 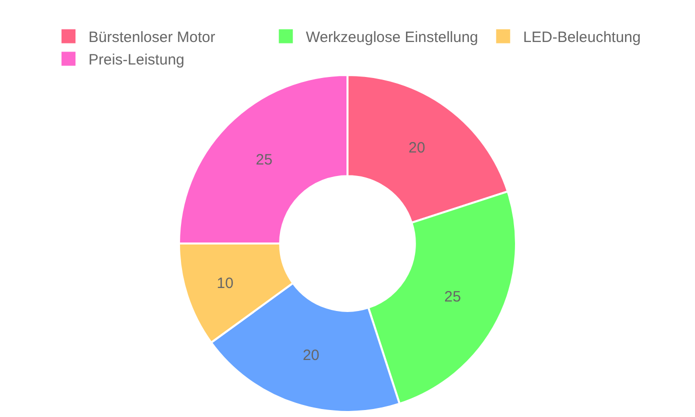 What do you see at coordinates (152, 37) in the screenshot?
I see `legend-label: Bürstenloser Motor` at bounding box center [152, 37].